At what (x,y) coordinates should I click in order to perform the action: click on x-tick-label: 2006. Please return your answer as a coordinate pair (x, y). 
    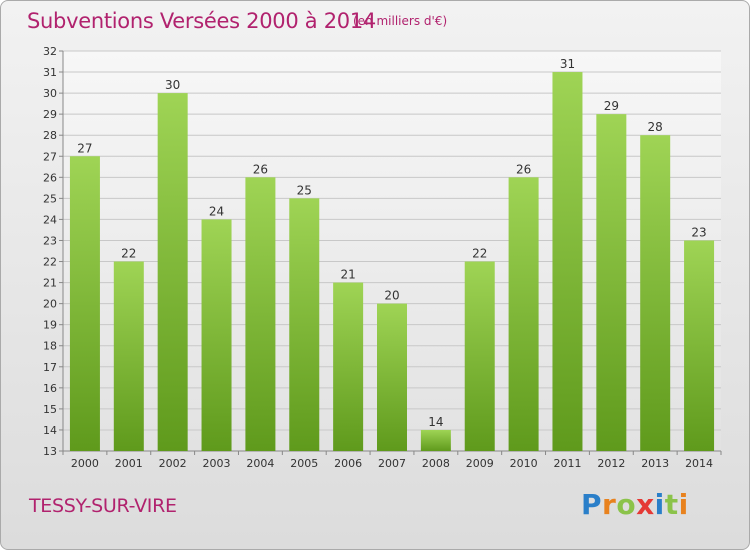
    Looking at the image, I should click on (348, 463).